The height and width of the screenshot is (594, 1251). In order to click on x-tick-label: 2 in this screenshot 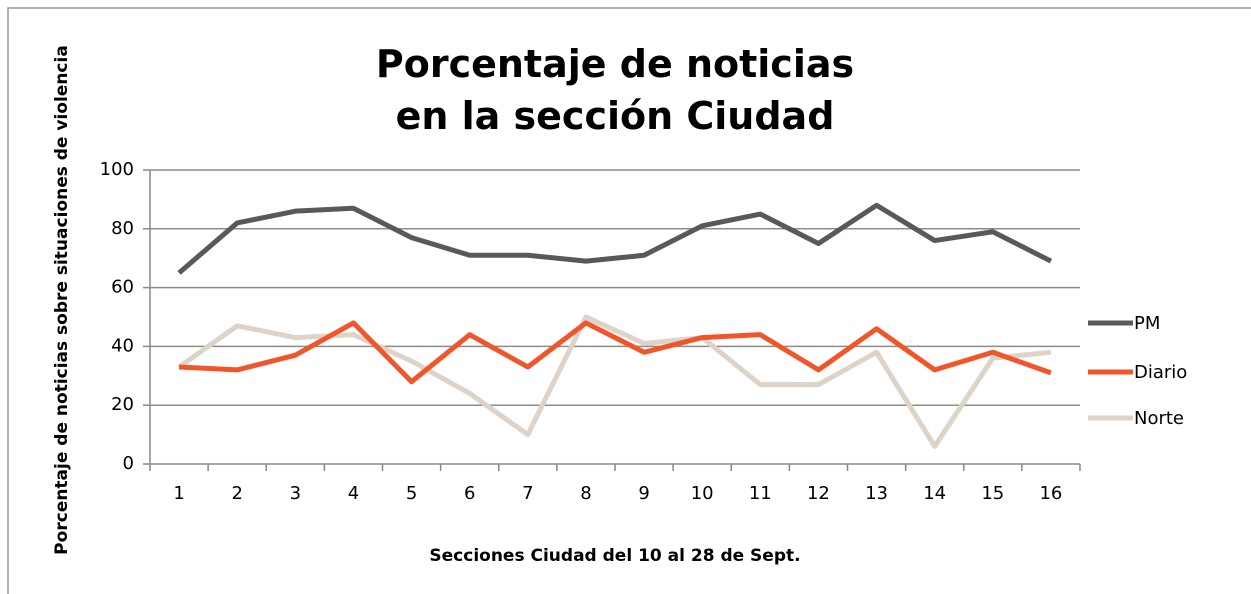, I will do `click(236, 493)`.